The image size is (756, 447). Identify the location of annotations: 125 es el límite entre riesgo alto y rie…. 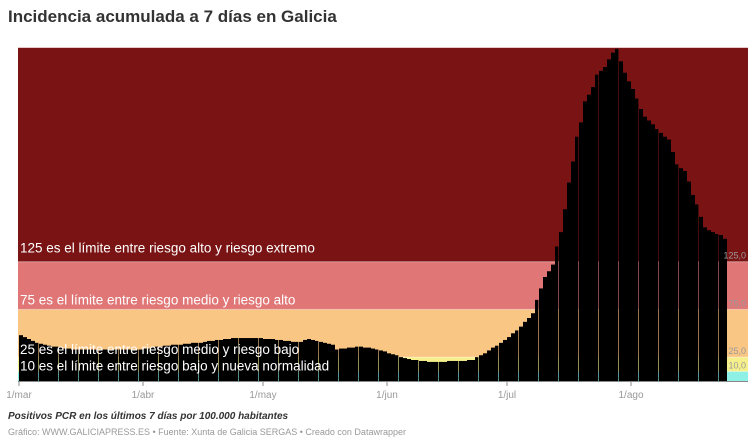
(174, 307).